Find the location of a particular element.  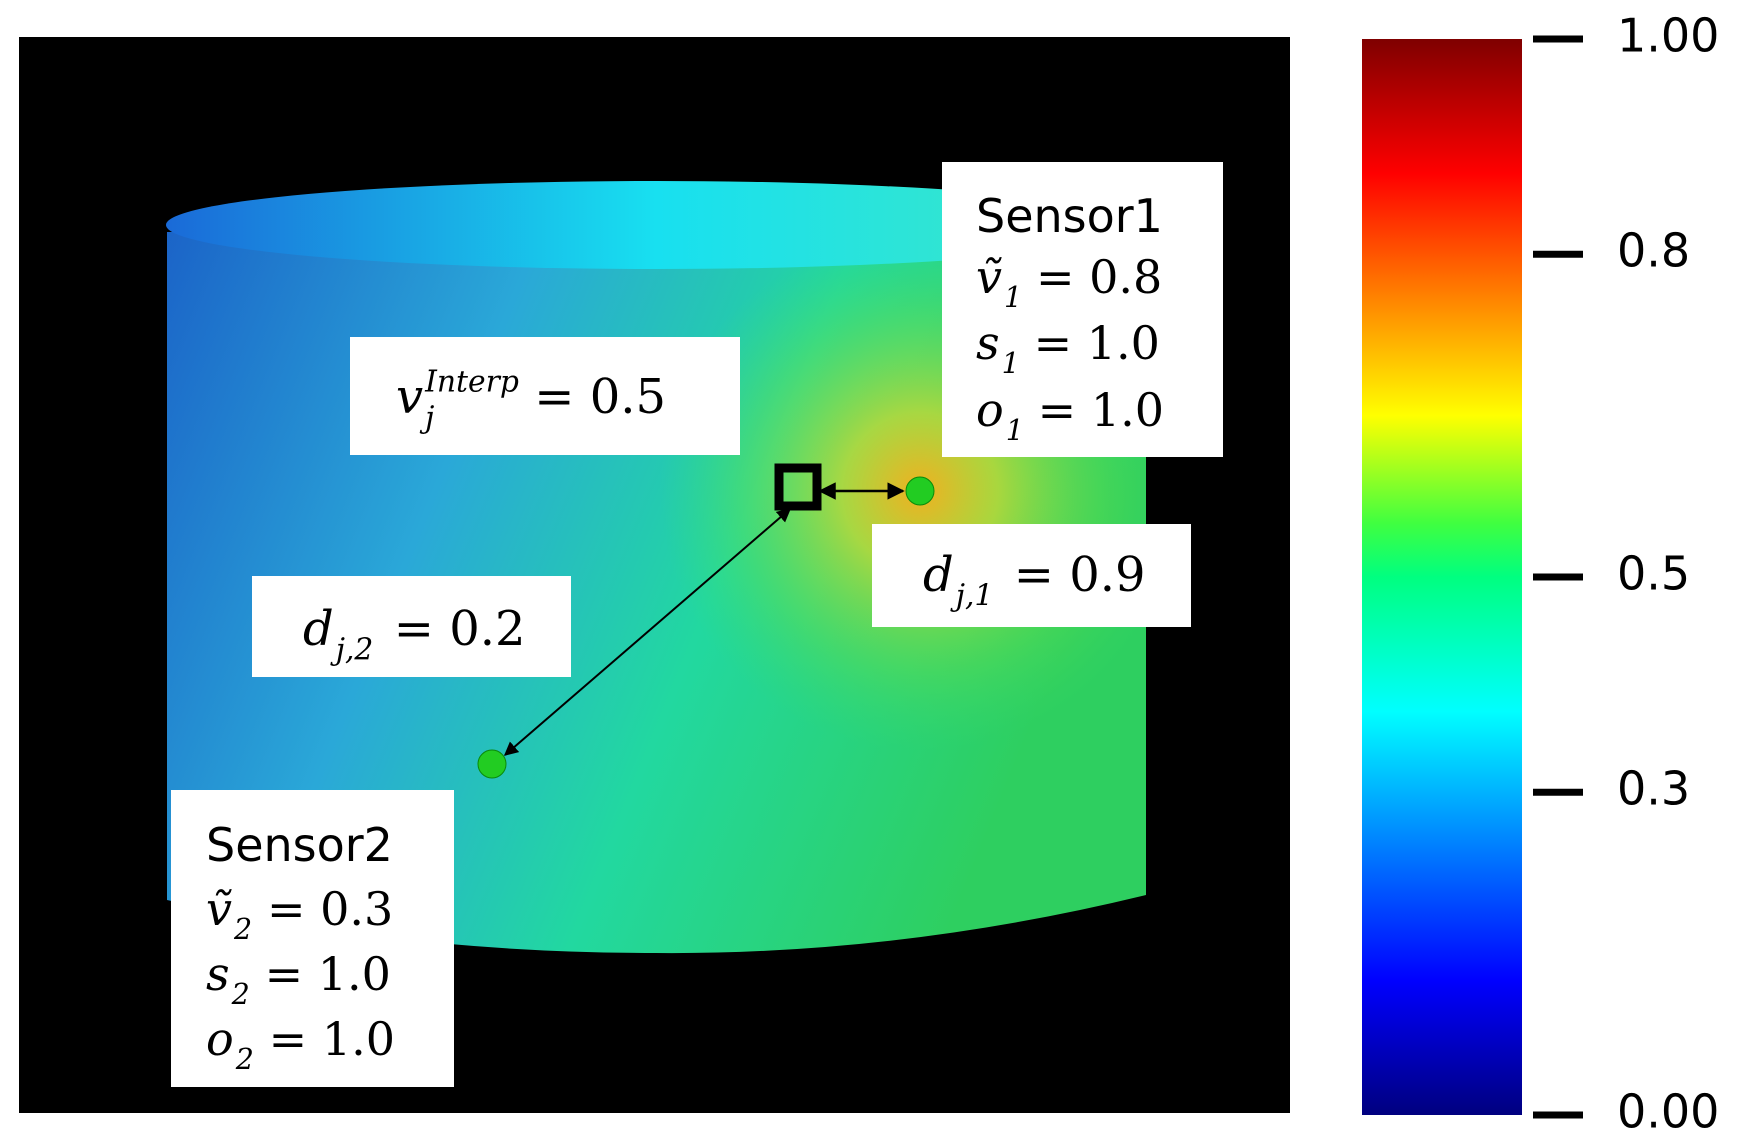

sensor1-point is located at coordinates (920, 491).